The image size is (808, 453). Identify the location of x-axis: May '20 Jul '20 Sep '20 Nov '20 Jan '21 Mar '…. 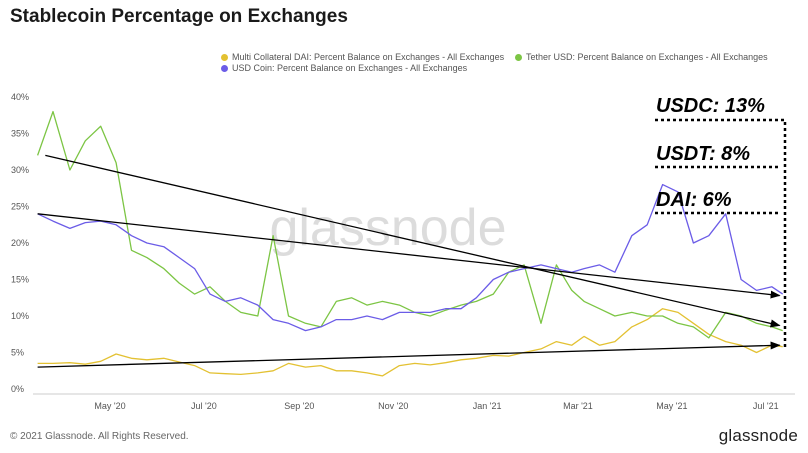
(436, 406).